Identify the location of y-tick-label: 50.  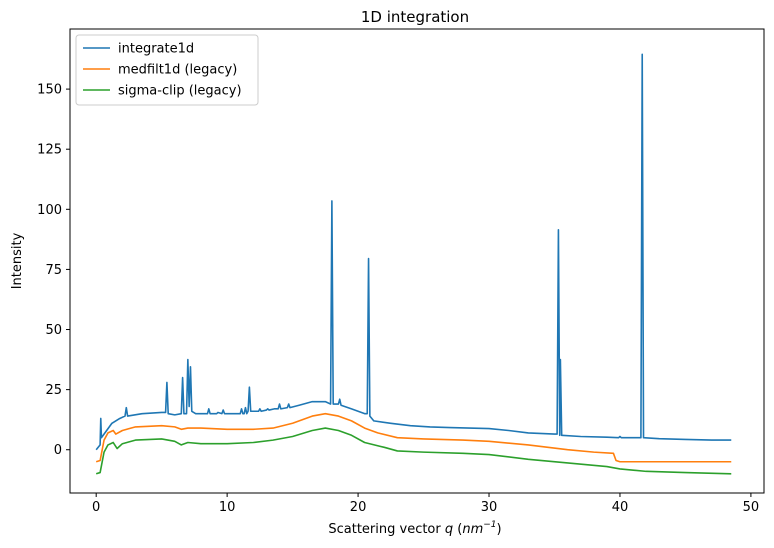
(53, 330).